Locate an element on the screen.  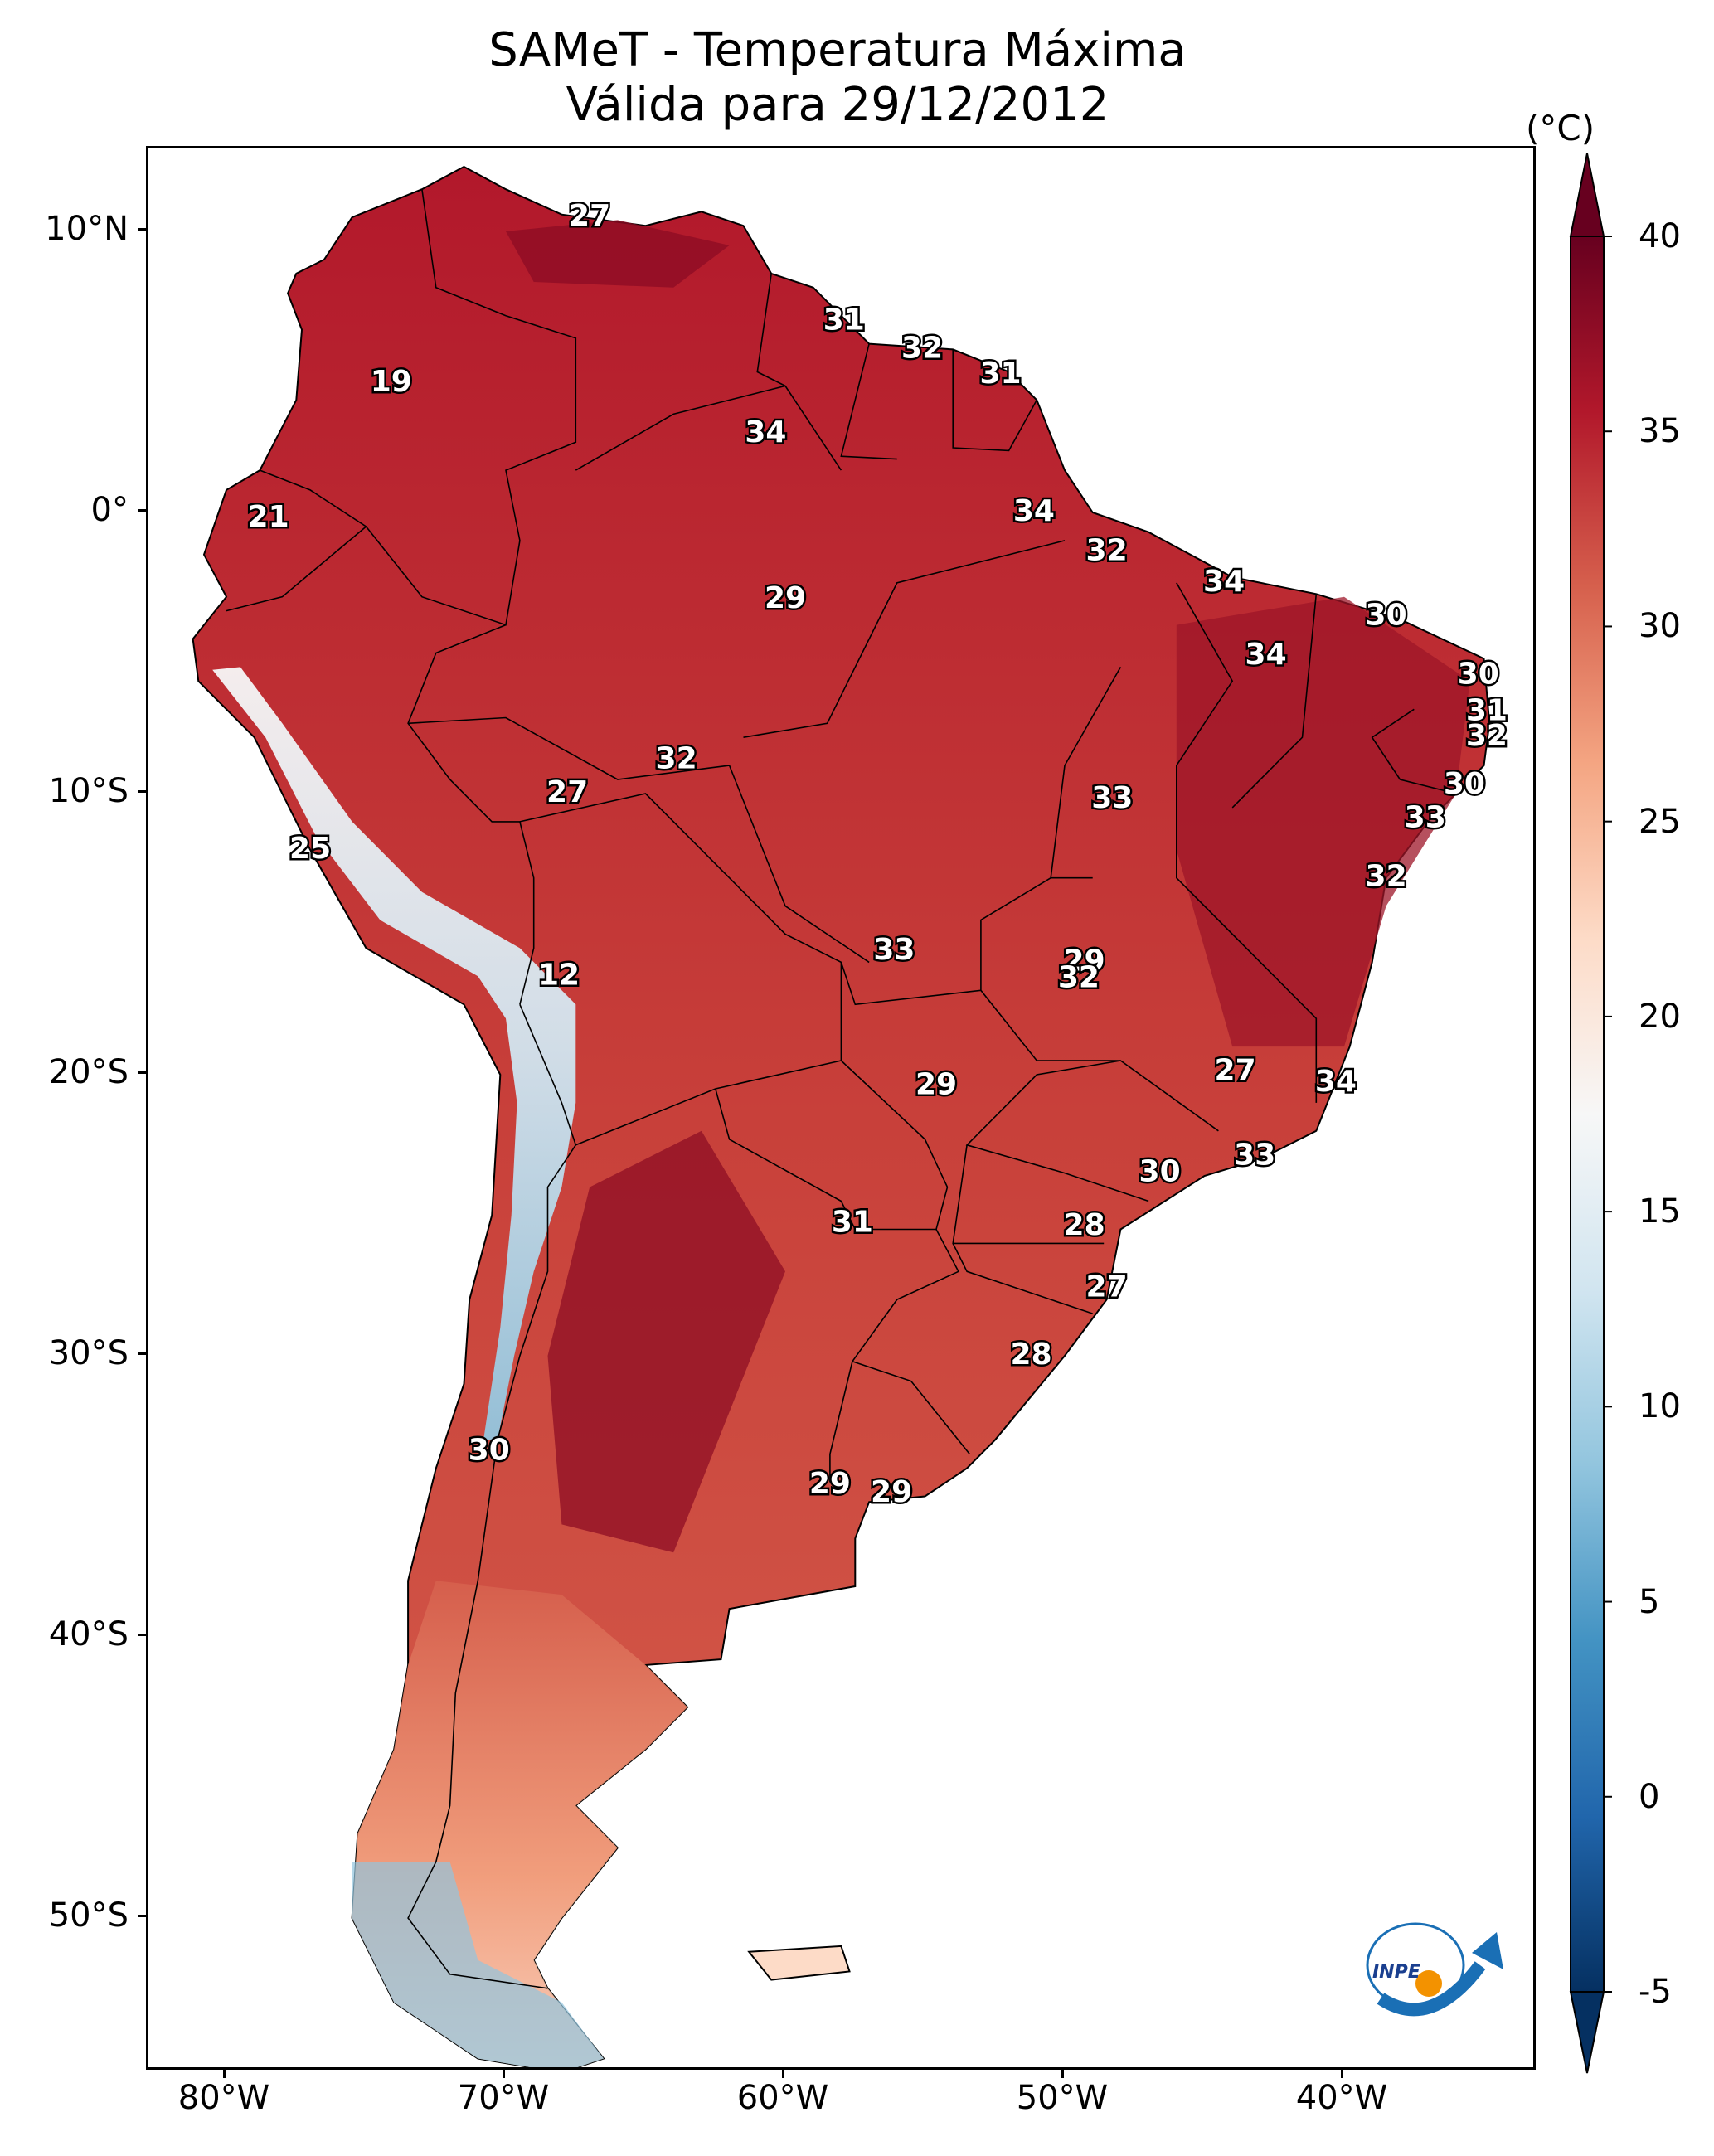
colorbar-bar is located at coordinates (1587, 1114).